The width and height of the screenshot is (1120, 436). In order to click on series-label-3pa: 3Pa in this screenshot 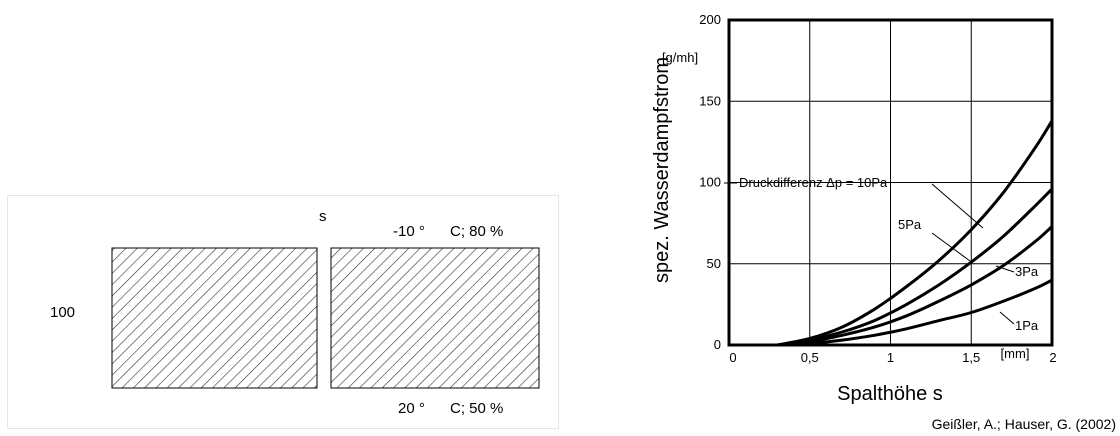, I will do `click(1027, 271)`.